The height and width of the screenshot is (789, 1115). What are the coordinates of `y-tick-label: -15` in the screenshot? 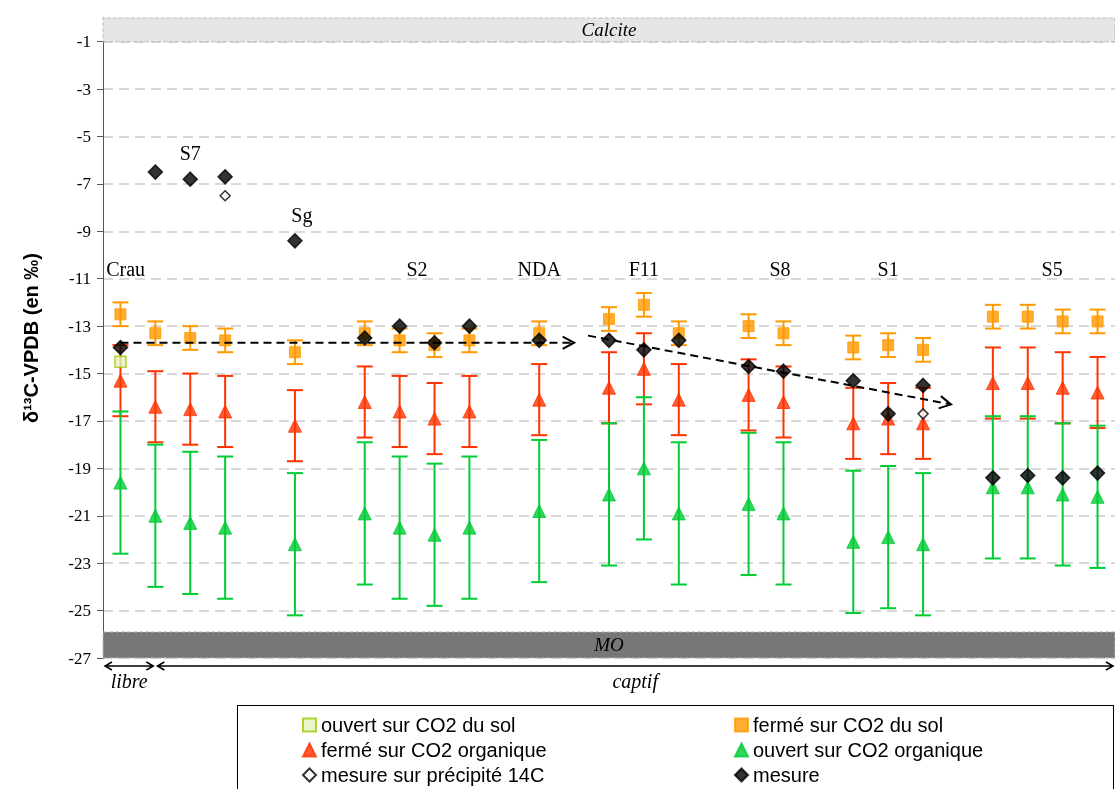 It's located at (79, 374).